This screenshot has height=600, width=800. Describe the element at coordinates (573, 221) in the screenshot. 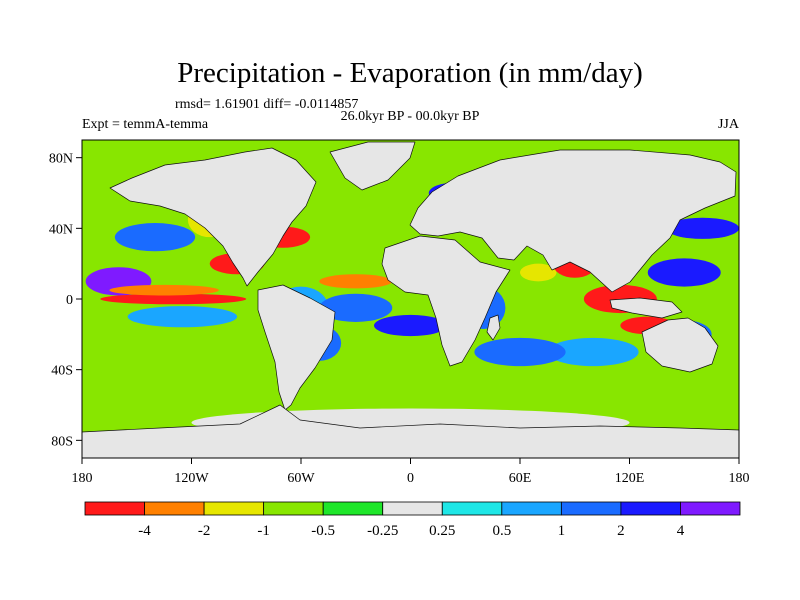

I see `eurasia` at that location.